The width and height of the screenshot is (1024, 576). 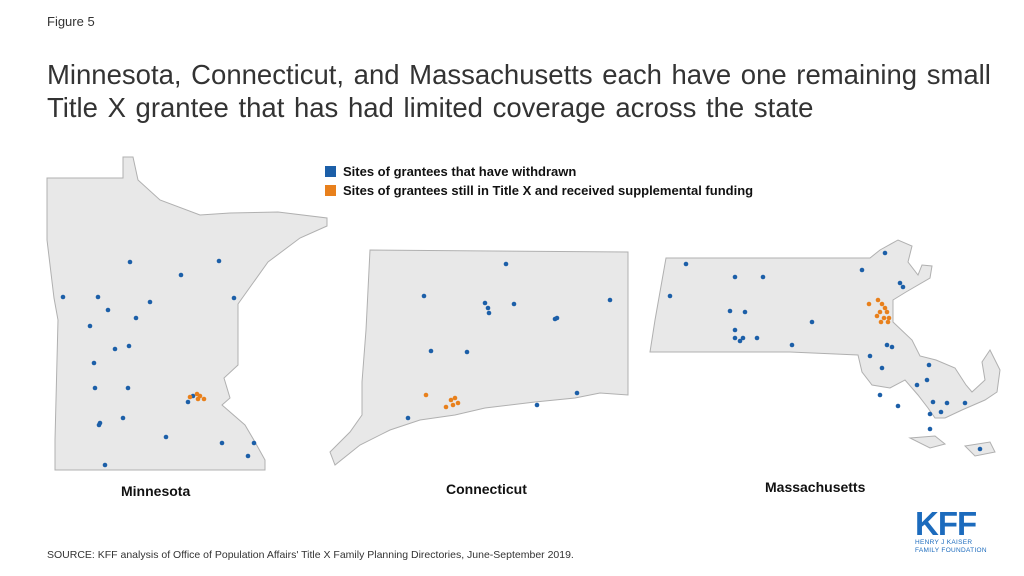 What do you see at coordinates (156, 491) in the screenshot?
I see `minnesota-label: Minnesota` at bounding box center [156, 491].